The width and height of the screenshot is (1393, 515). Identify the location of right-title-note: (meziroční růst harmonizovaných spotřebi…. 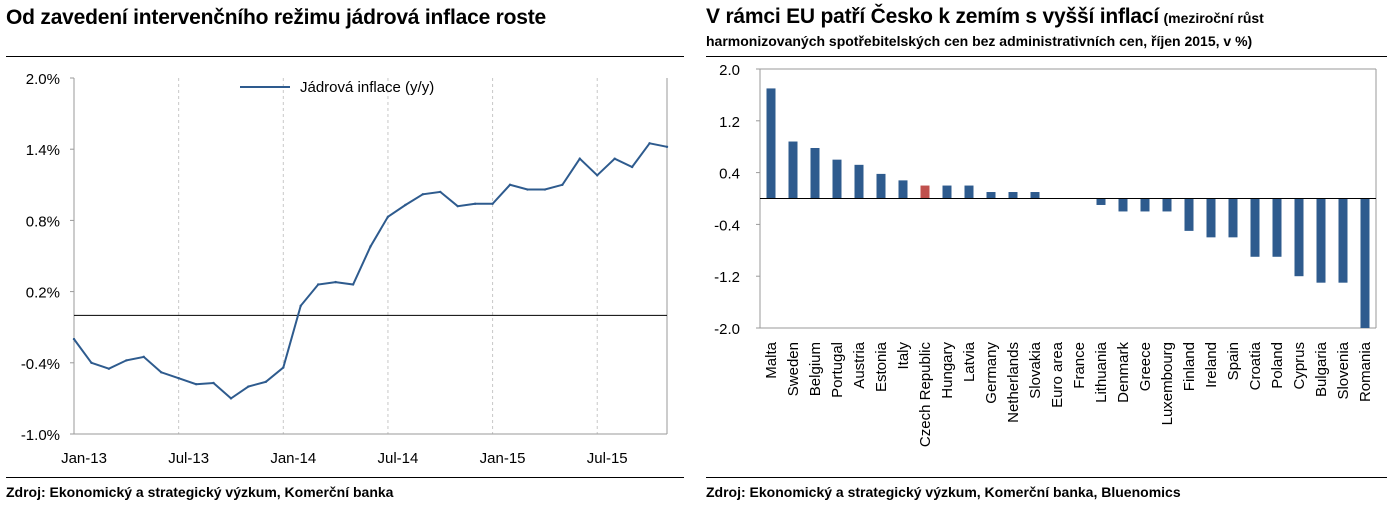
(985, 29).